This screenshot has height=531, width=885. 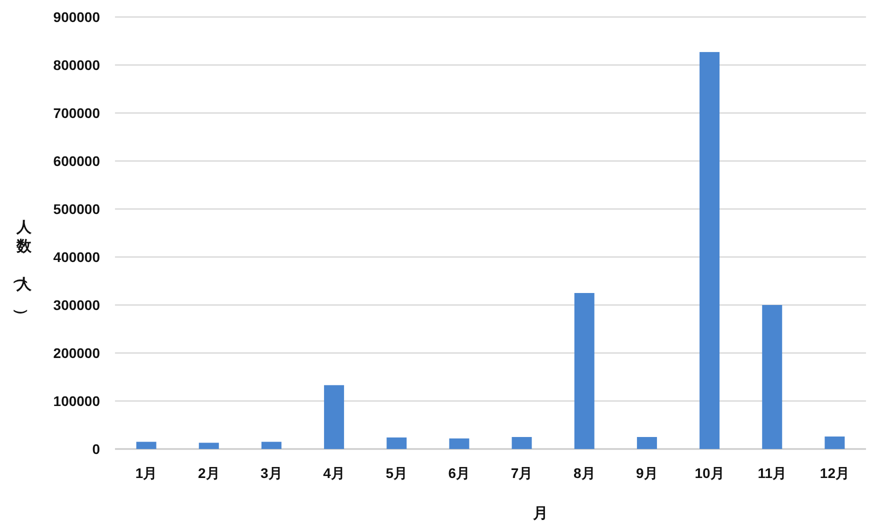 What do you see at coordinates (76, 353) in the screenshot?
I see `y-tick-label: 200000` at bounding box center [76, 353].